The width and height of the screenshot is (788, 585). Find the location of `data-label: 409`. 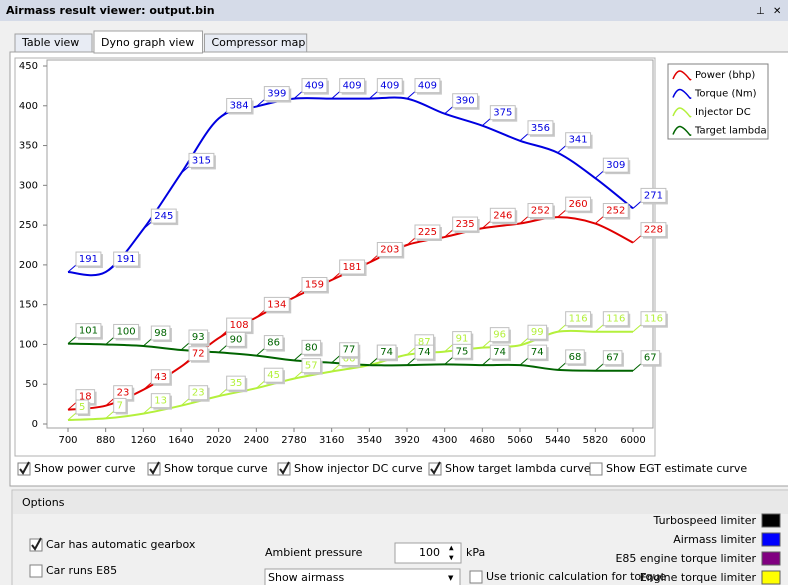

data-label: 409 is located at coordinates (389, 86).